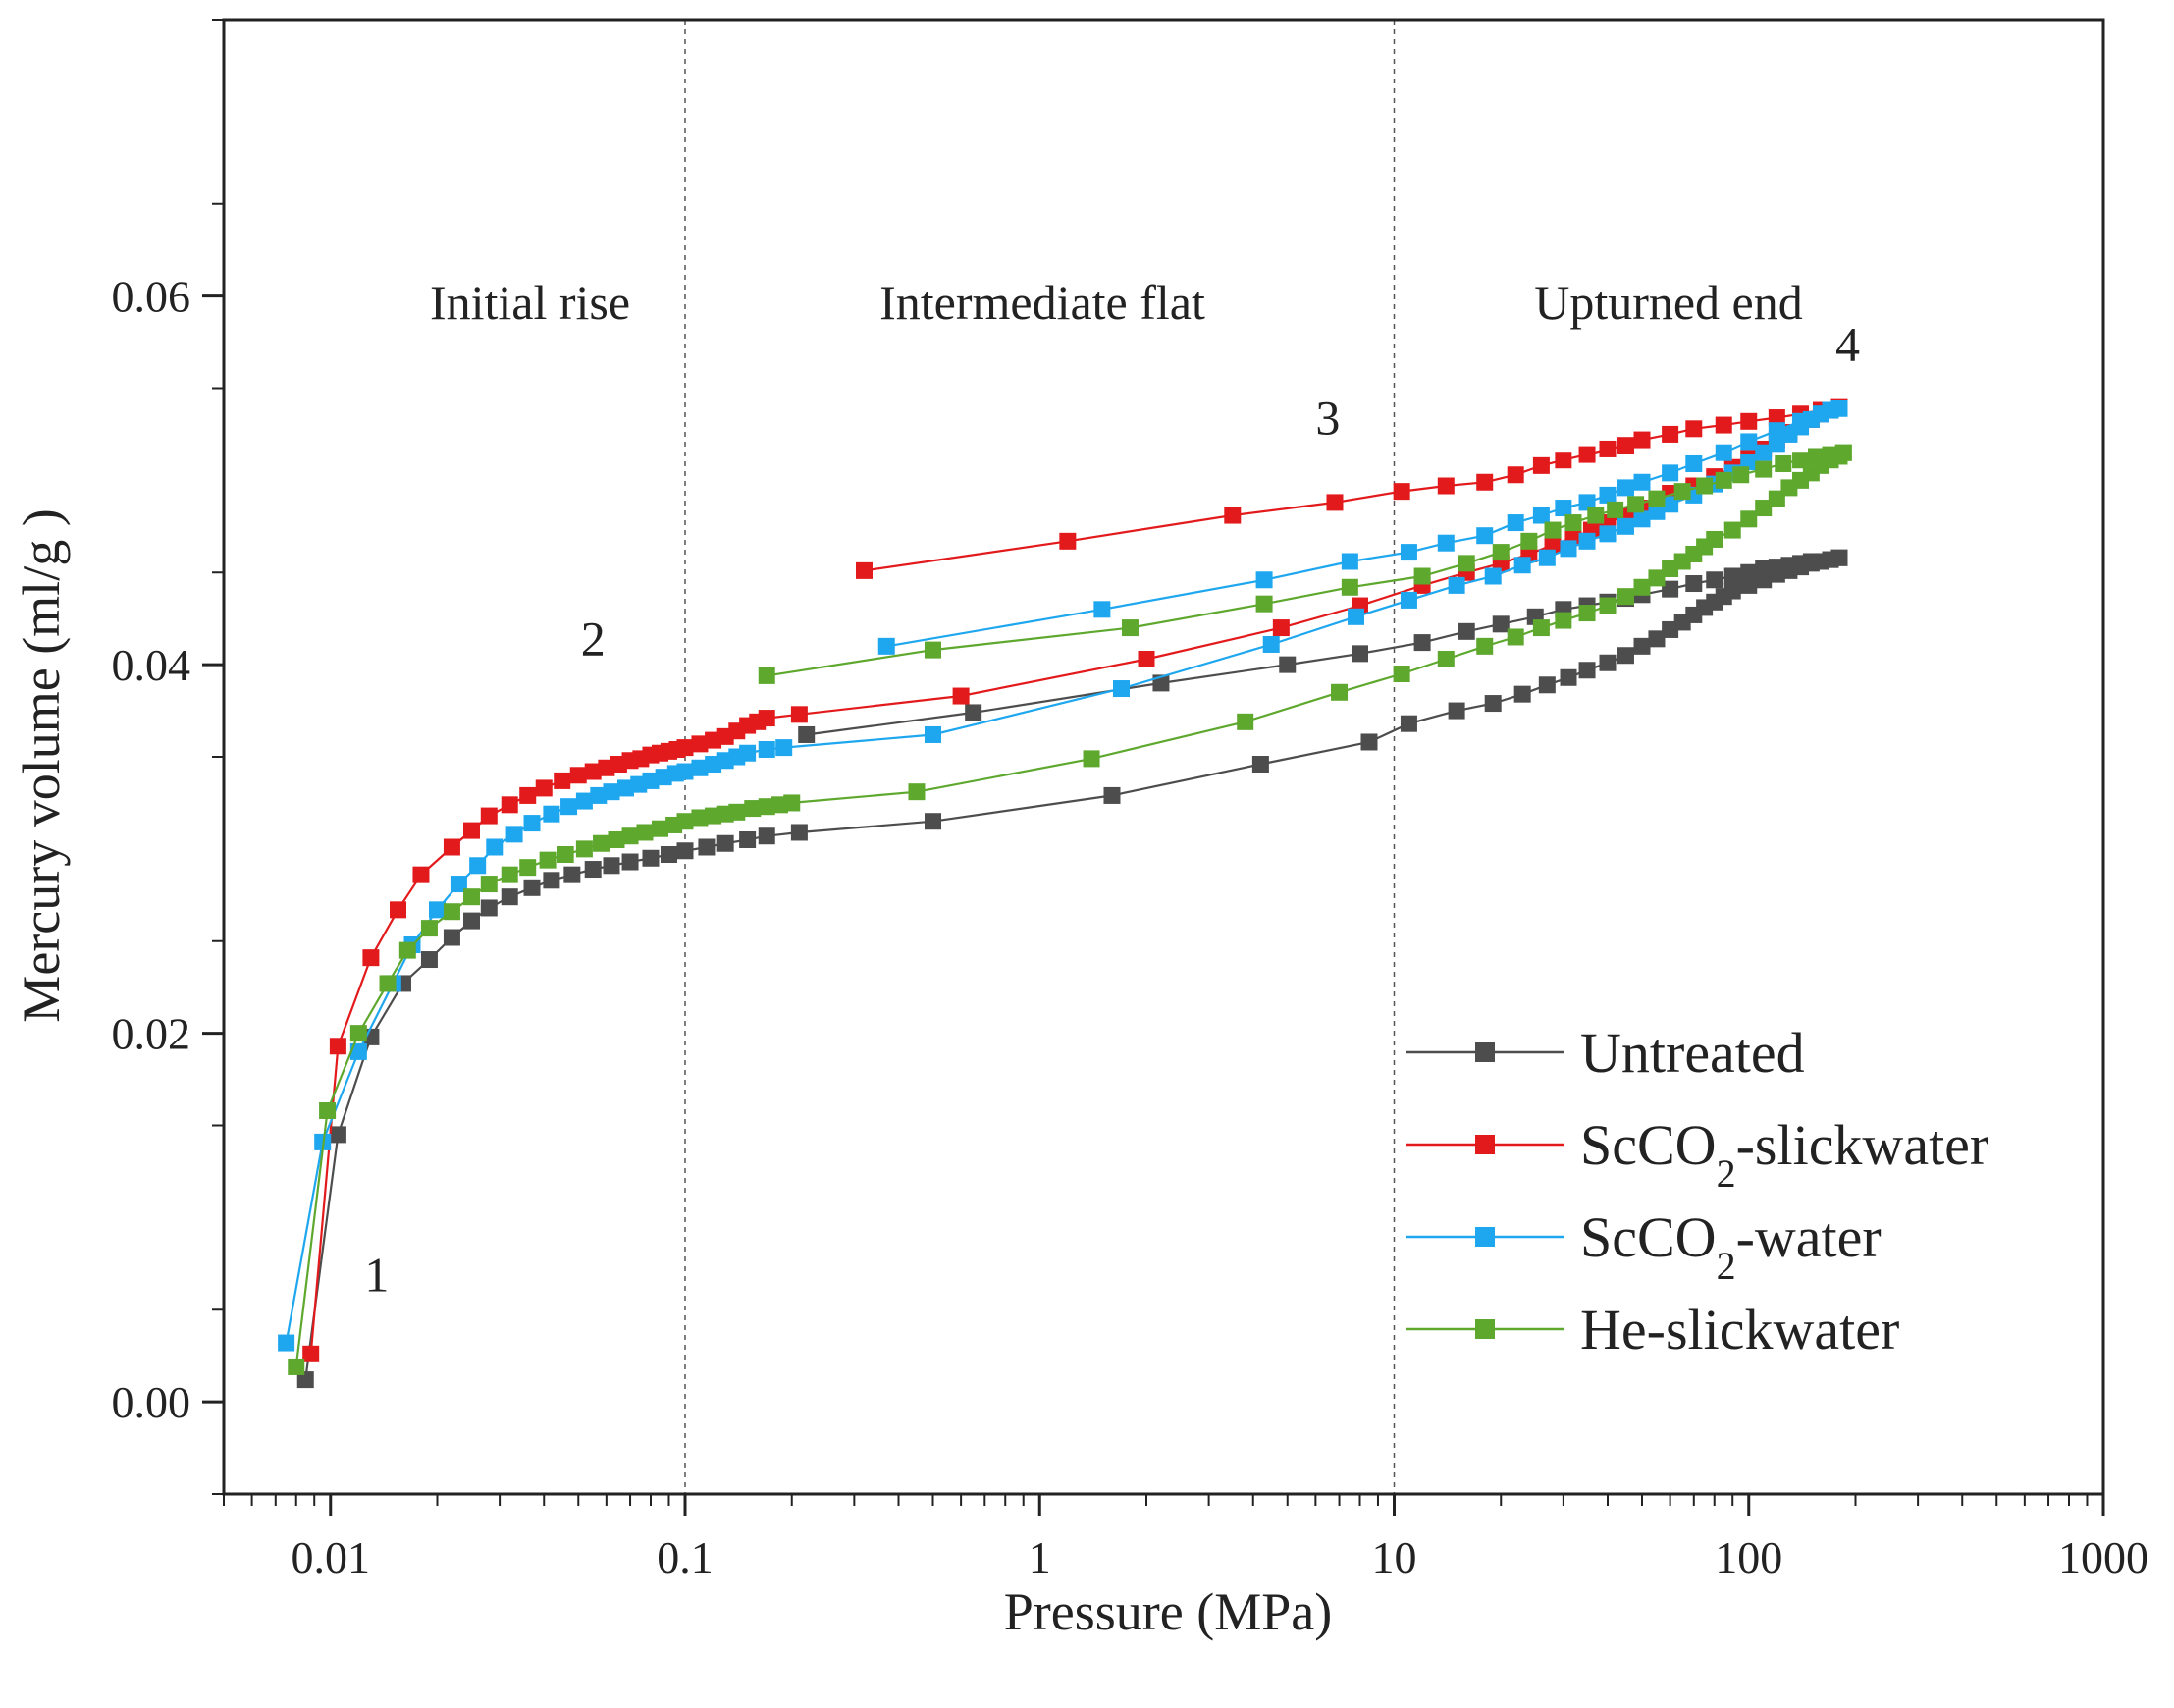 The width and height of the screenshot is (2174, 1708). I want to click on y-axis-title: Mercury volume (ml/g ), so click(41, 765).